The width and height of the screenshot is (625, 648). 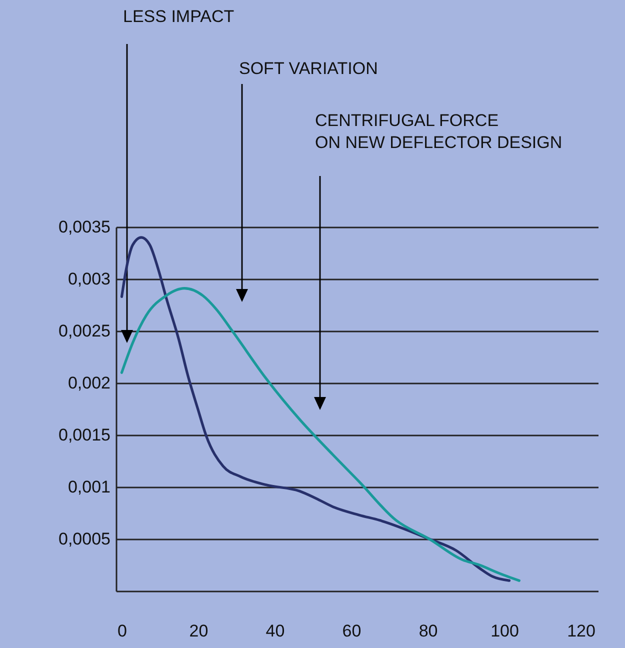 I want to click on text: CENTRIFUGAL FORCE ON NEW DEFLECTOR DESIGN, so click(x=438, y=131).